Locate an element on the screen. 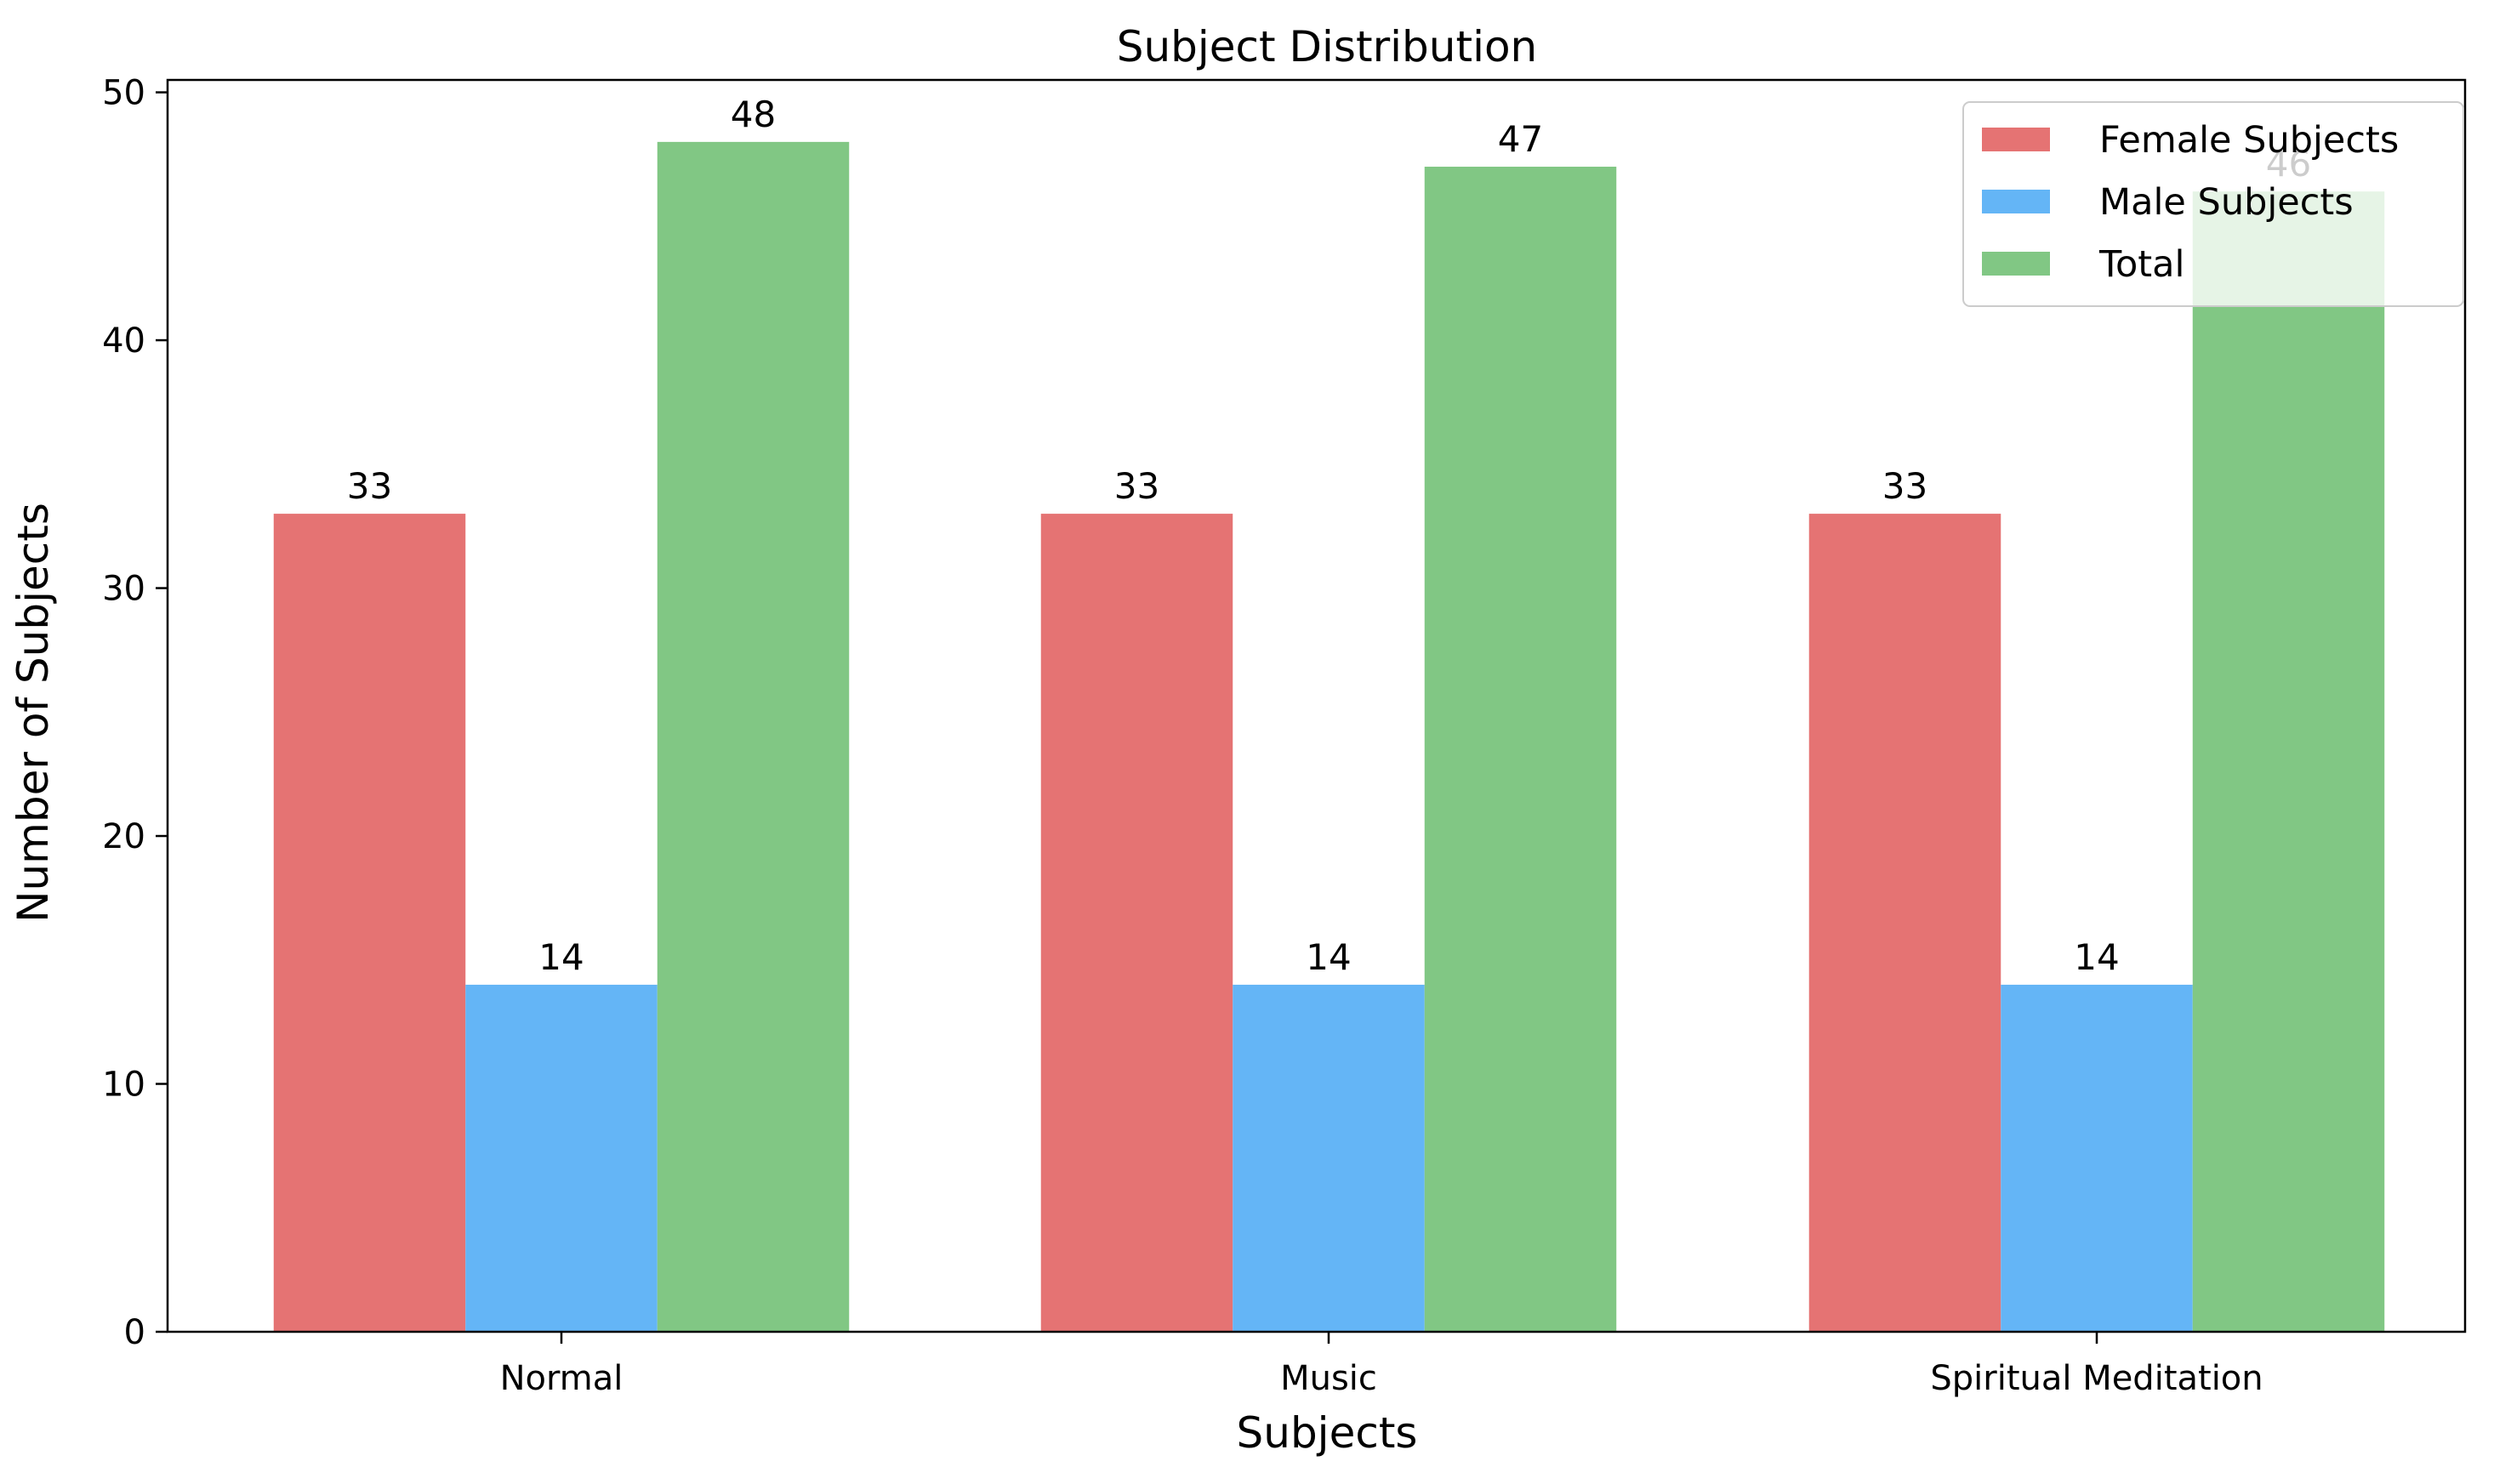 This screenshot has height=1484, width=2511. y-tick-label: 50 is located at coordinates (123, 93).